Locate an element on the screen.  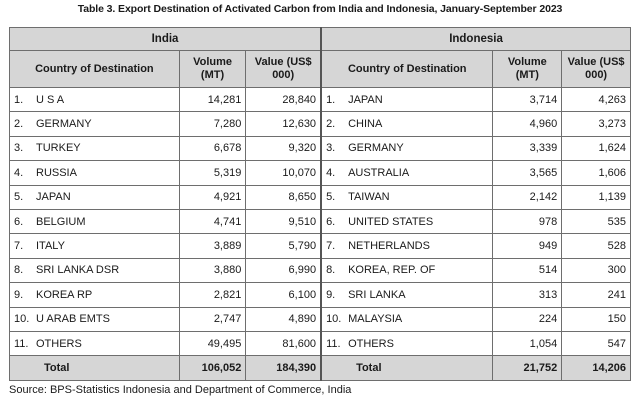
india-value-cell: 9,320 is located at coordinates (283, 148).